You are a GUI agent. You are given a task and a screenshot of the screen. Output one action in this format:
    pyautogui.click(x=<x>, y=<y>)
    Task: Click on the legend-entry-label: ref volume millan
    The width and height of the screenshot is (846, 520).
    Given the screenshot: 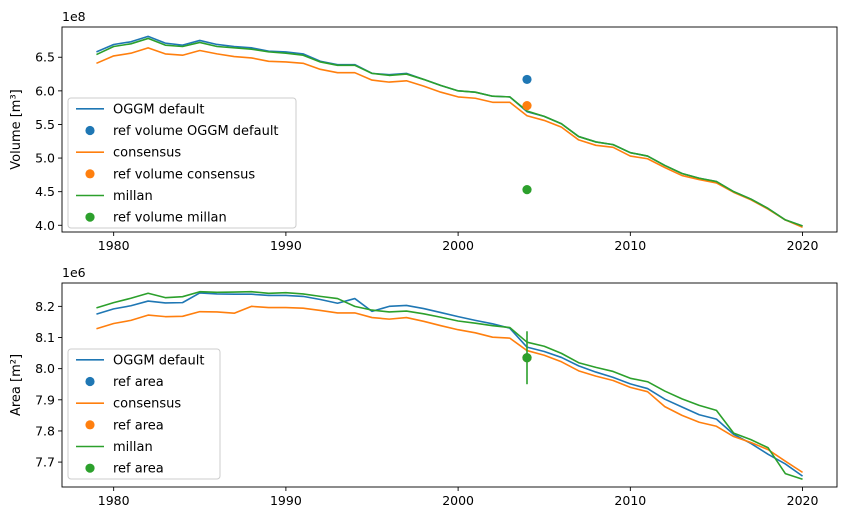 What is the action you would take?
    pyautogui.click(x=170, y=218)
    